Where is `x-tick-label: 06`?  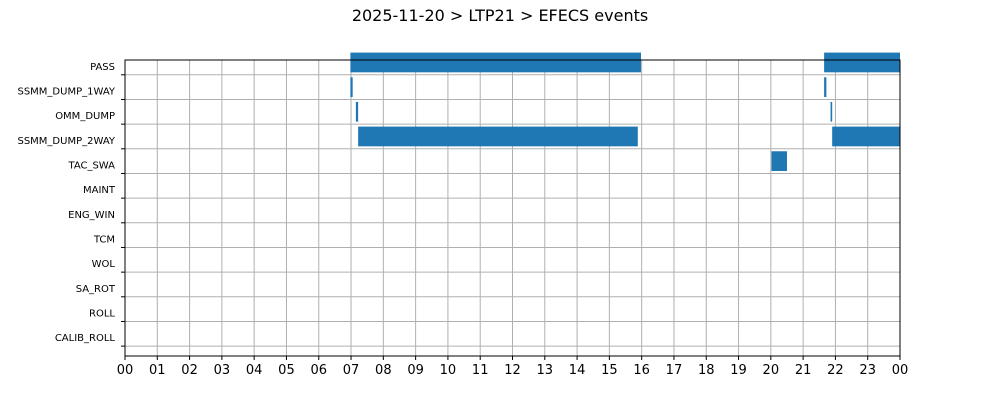 x-tick-label: 06 is located at coordinates (318, 370).